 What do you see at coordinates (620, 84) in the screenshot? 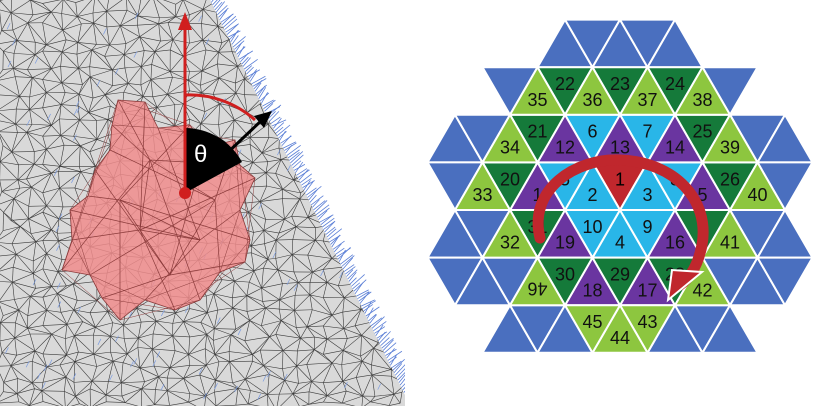
I see `triangle-label-23: 23` at bounding box center [620, 84].